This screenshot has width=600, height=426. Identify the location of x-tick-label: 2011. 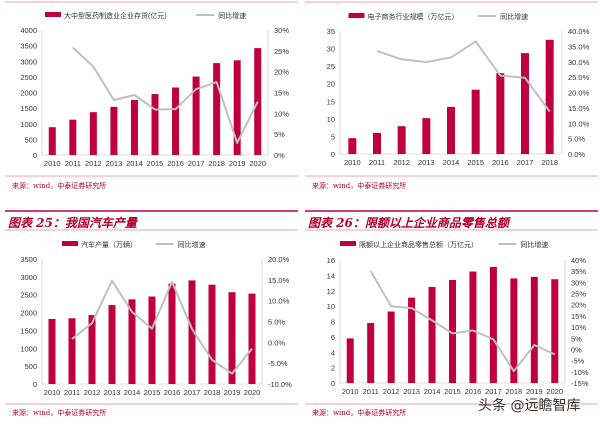
(371, 391).